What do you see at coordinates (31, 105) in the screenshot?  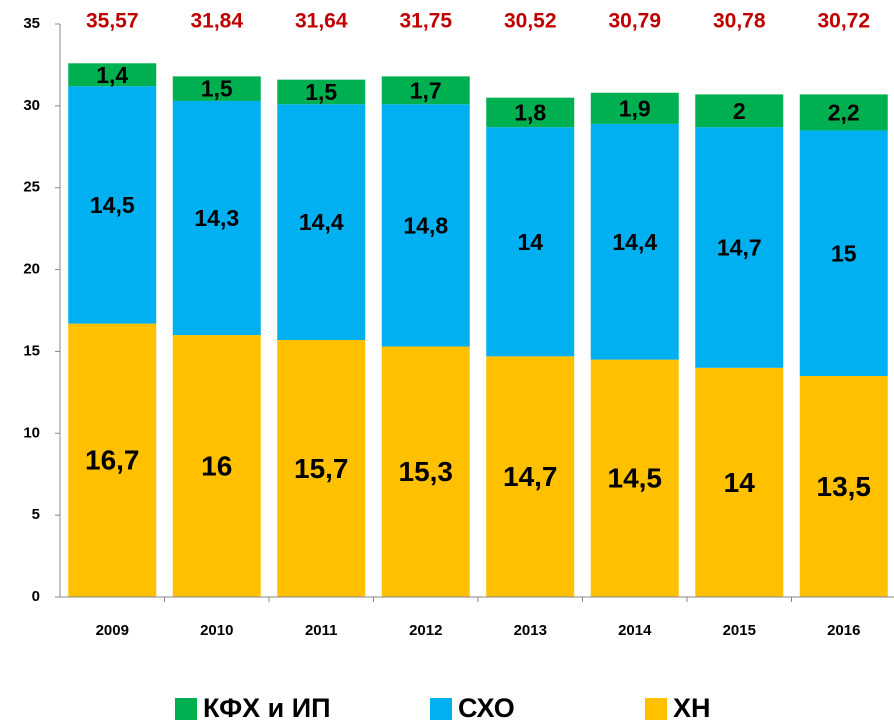 I see `y-tick-label: 30` at bounding box center [31, 105].